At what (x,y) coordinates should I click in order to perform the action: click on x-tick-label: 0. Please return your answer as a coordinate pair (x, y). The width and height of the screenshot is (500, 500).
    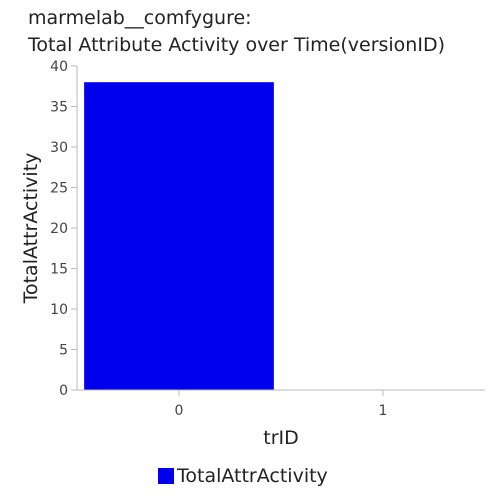
    Looking at the image, I should click on (179, 411).